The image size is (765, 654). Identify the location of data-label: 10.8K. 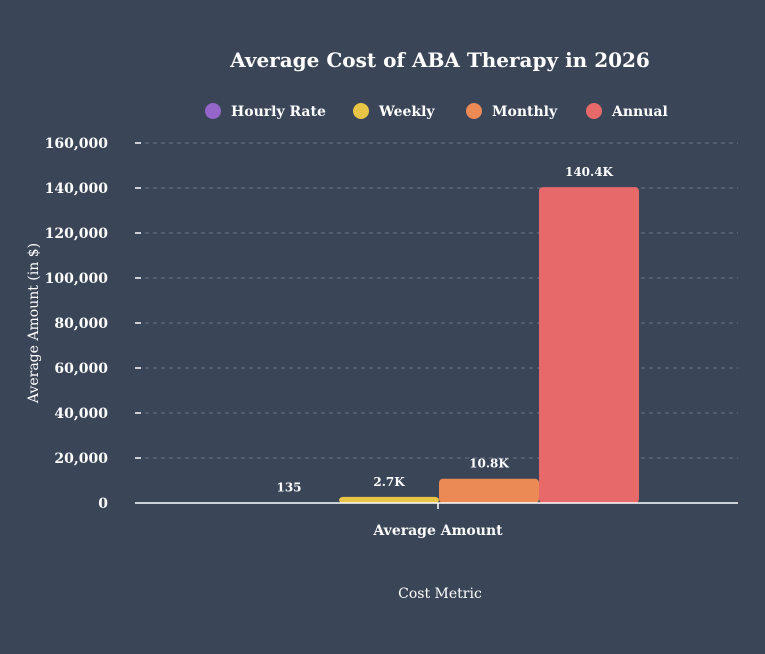
(489, 464).